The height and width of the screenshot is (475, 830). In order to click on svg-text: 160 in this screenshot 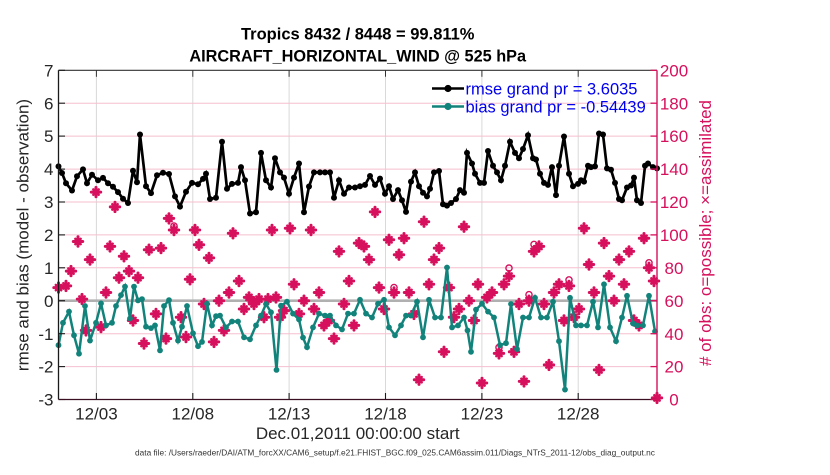, I will do `click(674, 136)`.